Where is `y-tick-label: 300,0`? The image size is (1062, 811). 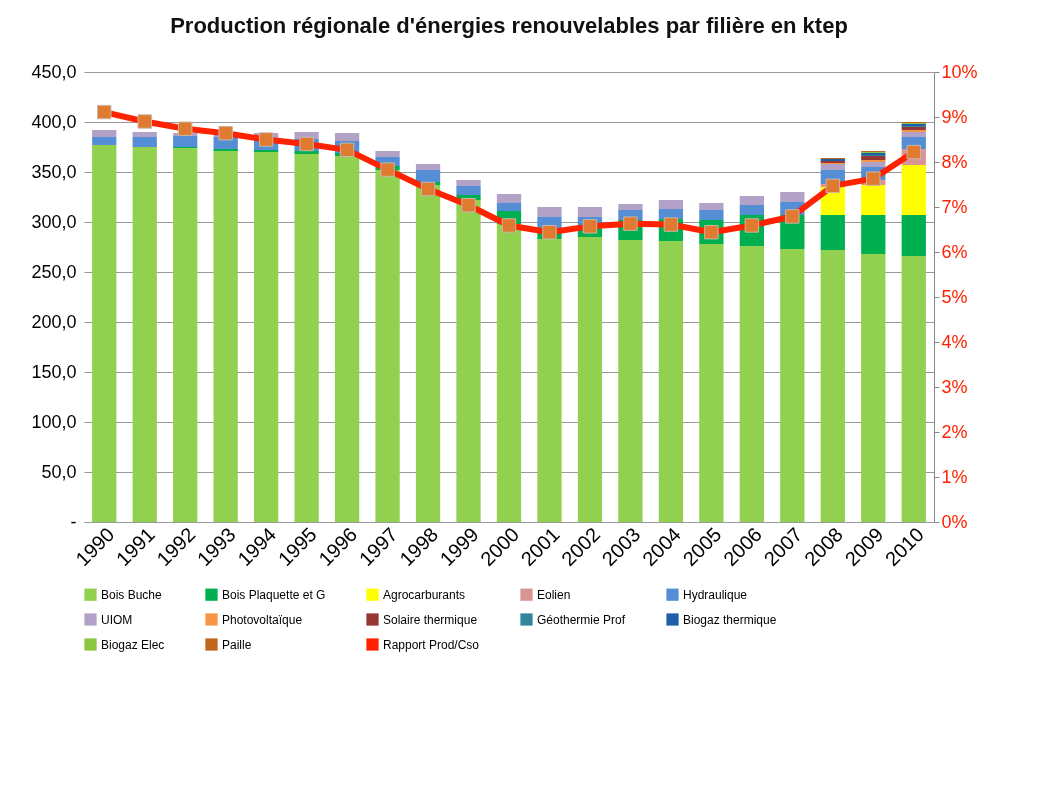
y-tick-label: 300,0 is located at coordinates (54, 221).